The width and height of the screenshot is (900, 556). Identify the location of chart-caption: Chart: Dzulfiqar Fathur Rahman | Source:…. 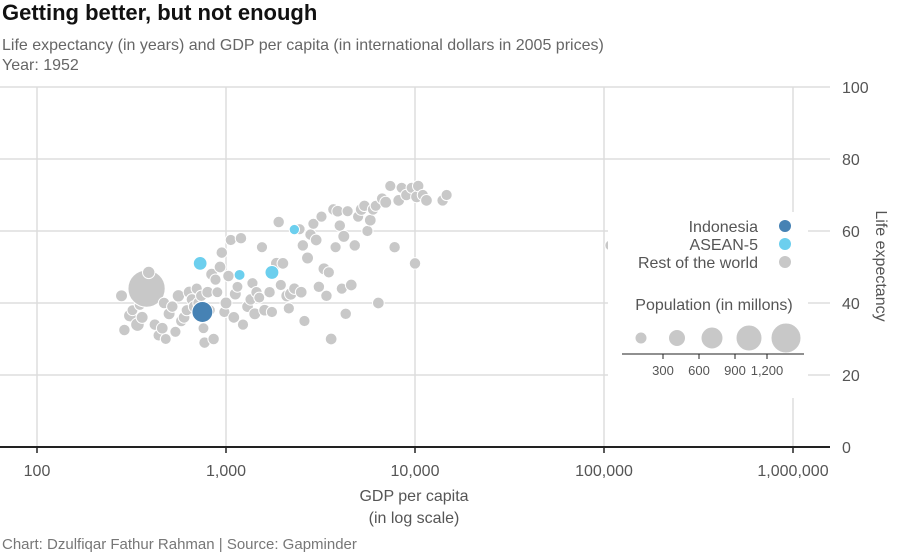
(179, 544).